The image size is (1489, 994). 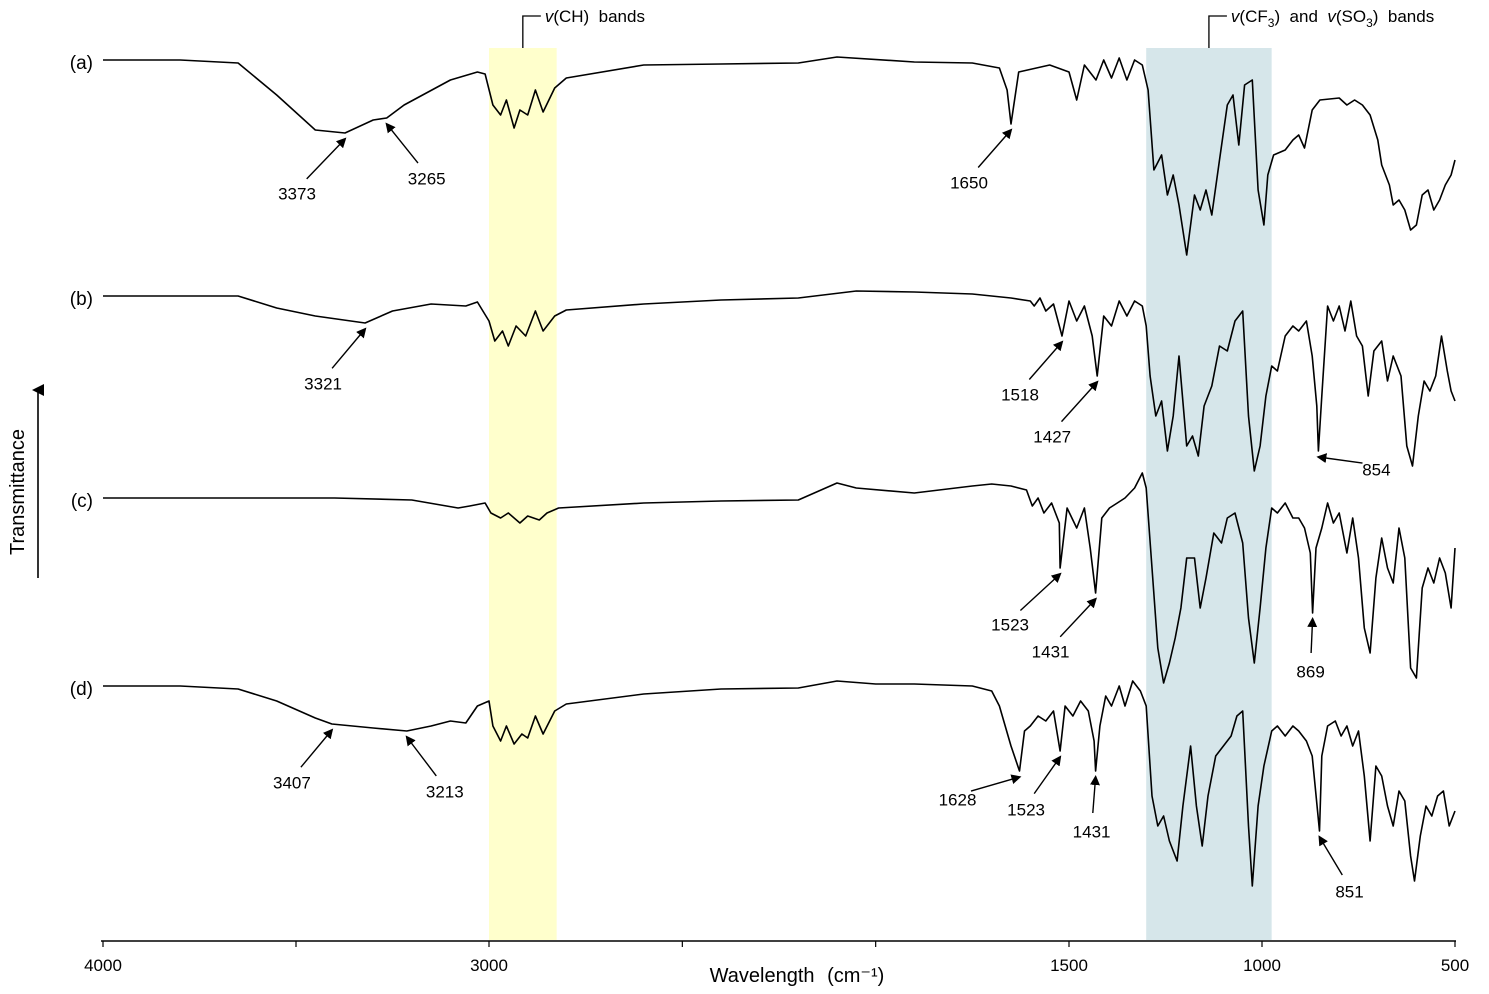 I want to click on x-tick-label: 4000, so click(x=103, y=965).